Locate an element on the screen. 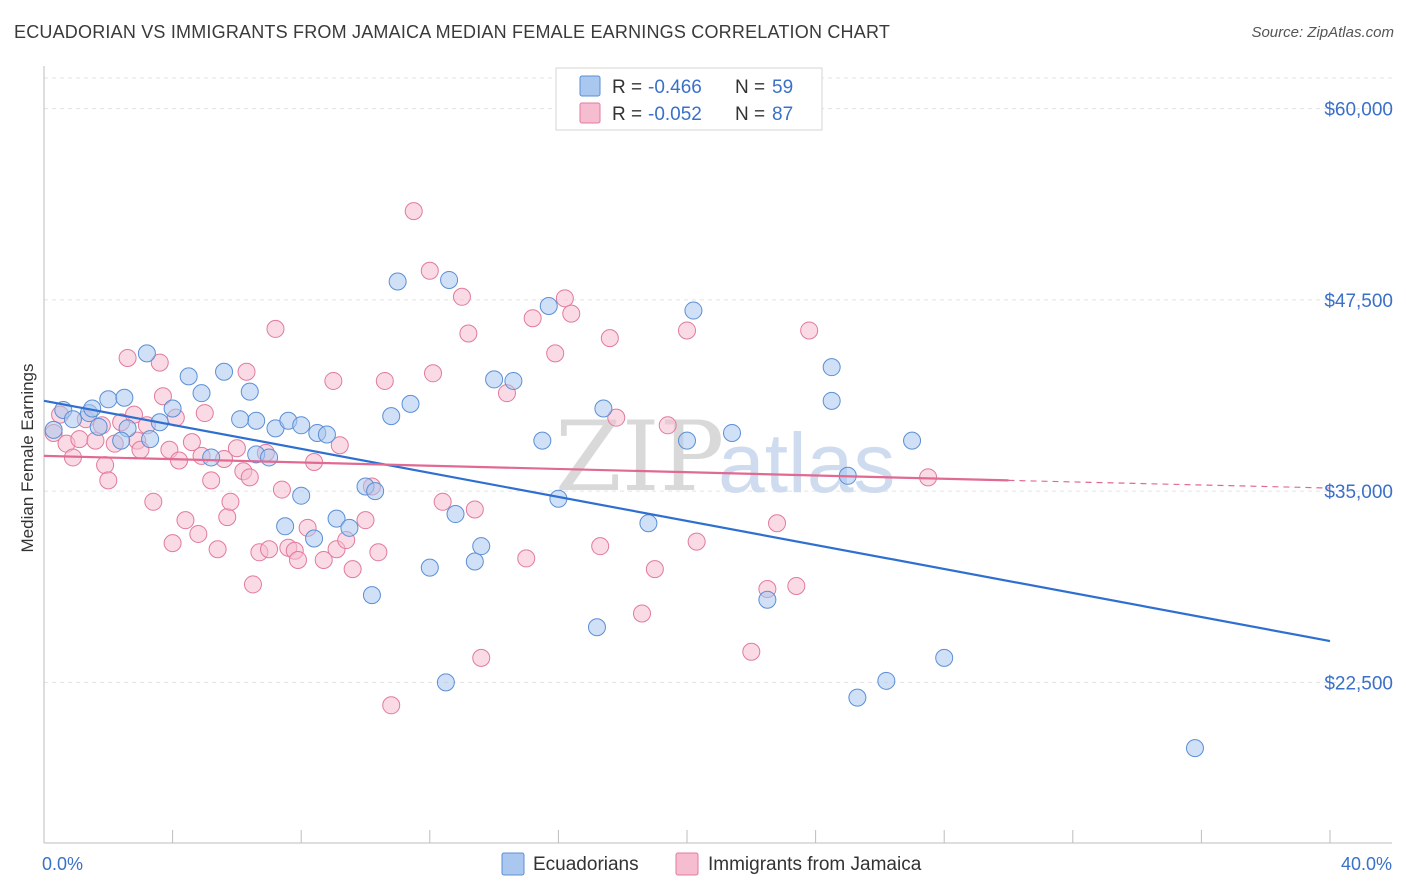 This screenshot has width=1406, height=892. bottom-legend-swatch-blue is located at coordinates (513, 864).